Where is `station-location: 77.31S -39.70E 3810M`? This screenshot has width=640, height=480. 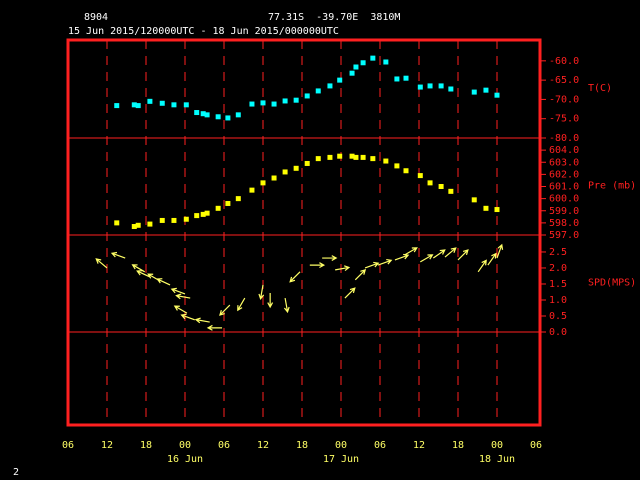 station-location: 77.31S -39.70E 3810M is located at coordinates (334, 17).